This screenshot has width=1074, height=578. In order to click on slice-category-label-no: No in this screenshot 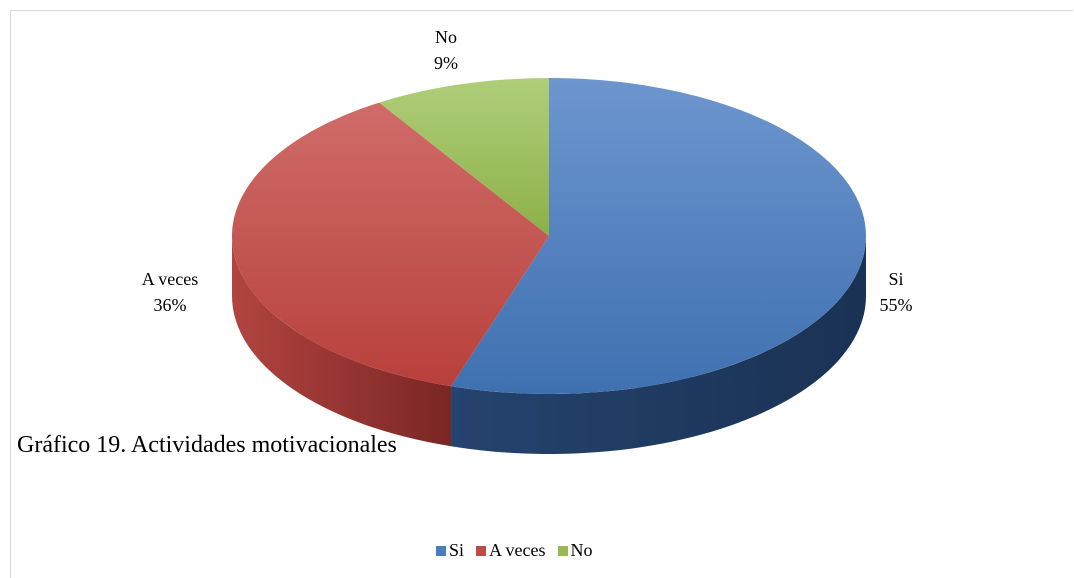, I will do `click(446, 37)`.